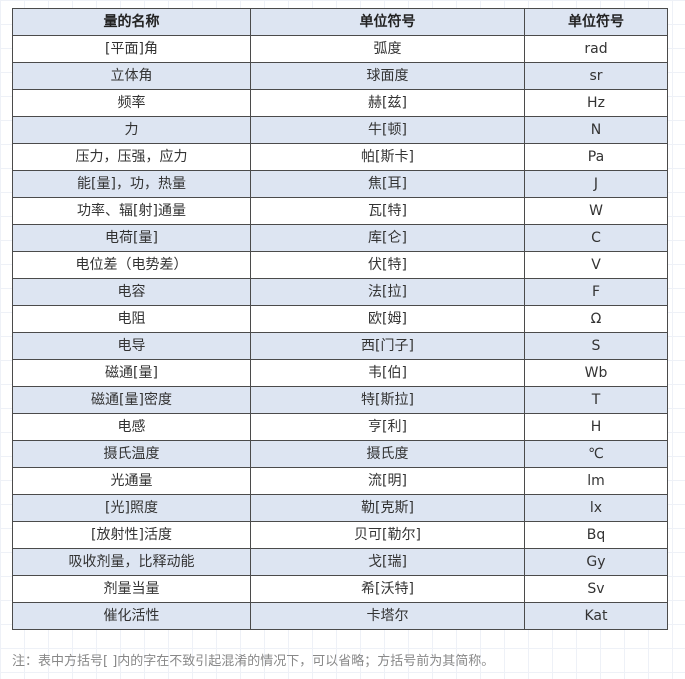  What do you see at coordinates (596, 535) in the screenshot?
I see `cell-unit-symbol: Bq` at bounding box center [596, 535].